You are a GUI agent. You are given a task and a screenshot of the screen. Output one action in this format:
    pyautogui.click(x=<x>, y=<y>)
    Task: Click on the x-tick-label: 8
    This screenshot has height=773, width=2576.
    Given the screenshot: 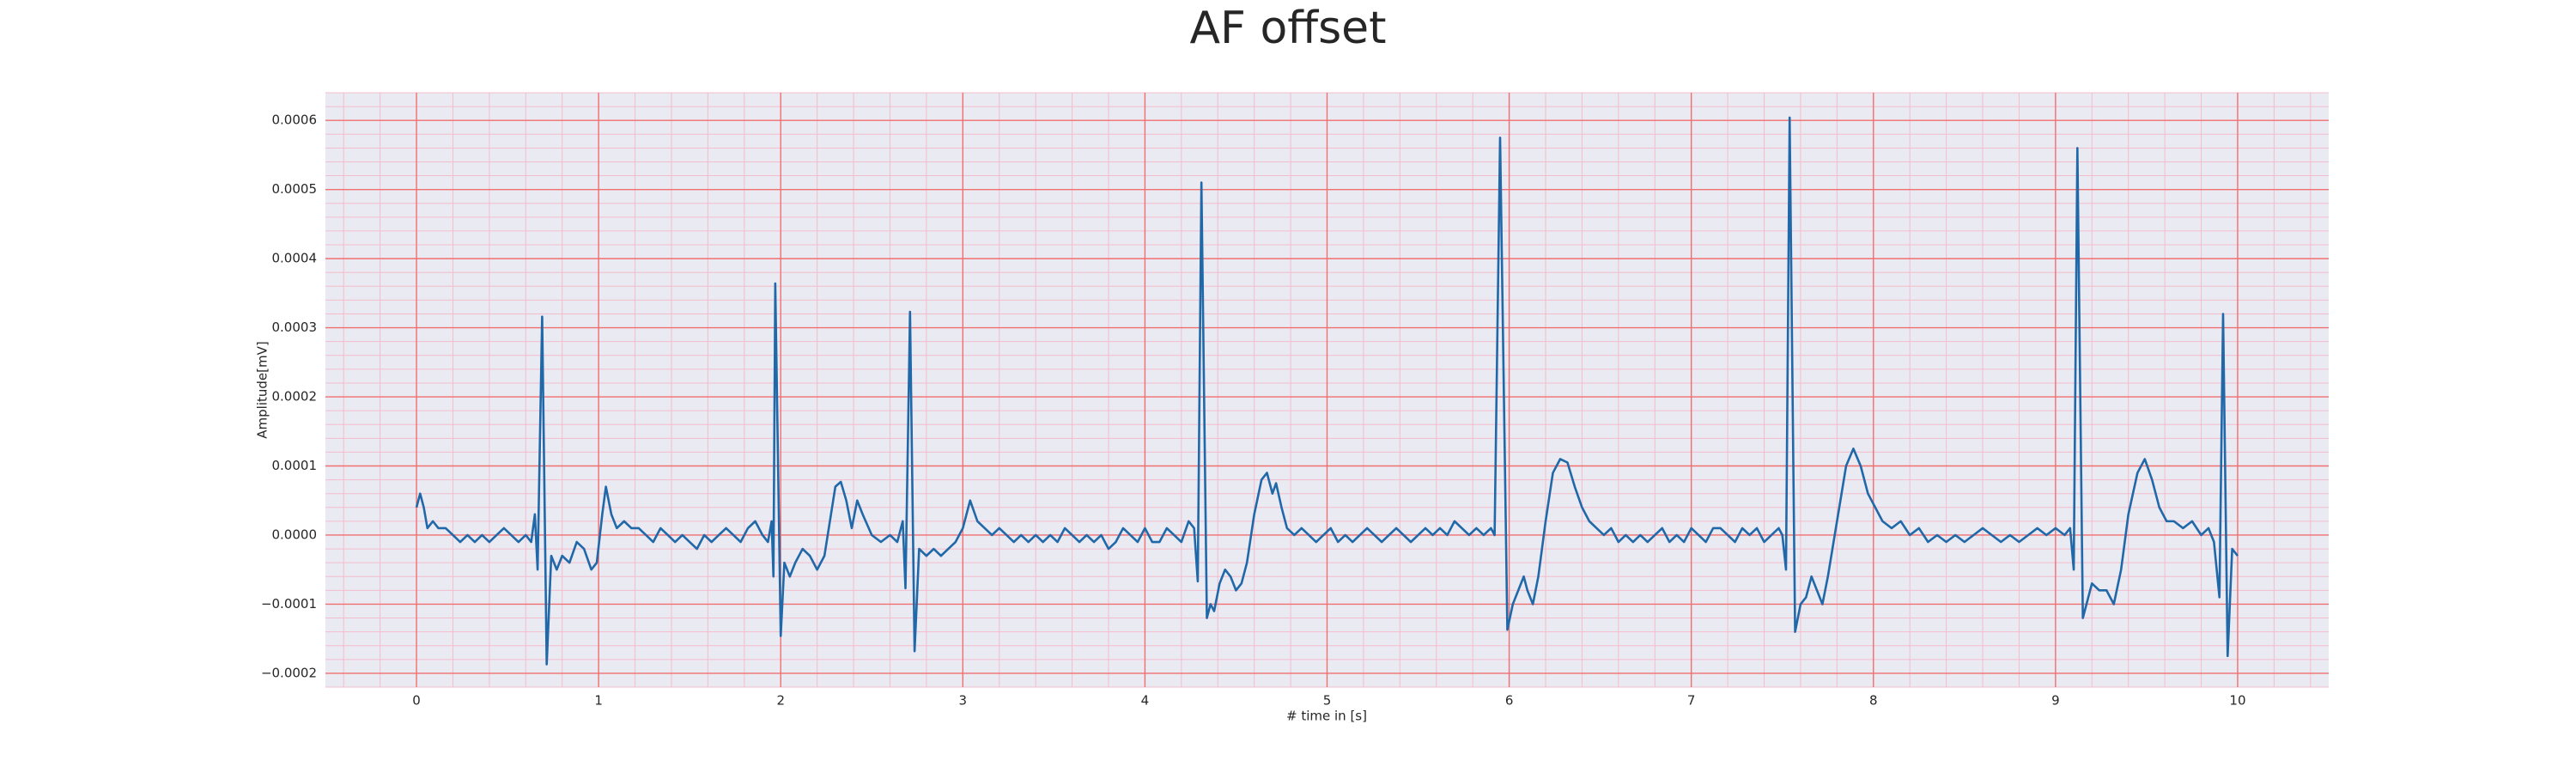 What is the action you would take?
    pyautogui.click(x=1873, y=701)
    